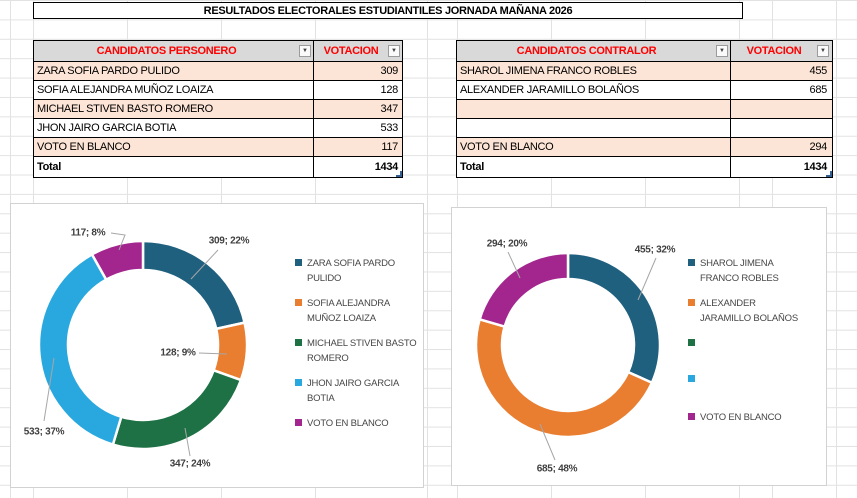 This screenshot has height=498, width=857. I want to click on table-row: VOTO EN BLANCO 294, so click(644, 147).